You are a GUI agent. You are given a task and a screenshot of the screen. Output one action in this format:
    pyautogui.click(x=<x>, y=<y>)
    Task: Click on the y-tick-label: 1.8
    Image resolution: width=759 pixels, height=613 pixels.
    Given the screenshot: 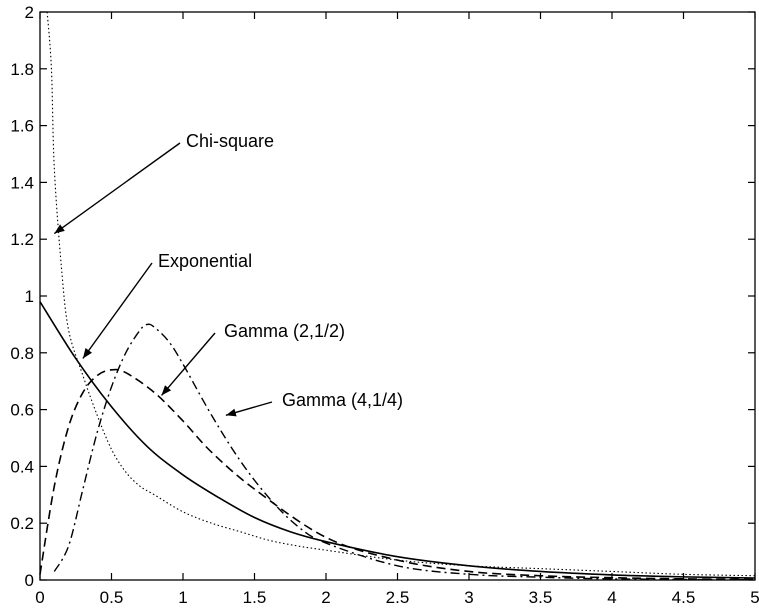 What is the action you would take?
    pyautogui.click(x=22, y=69)
    